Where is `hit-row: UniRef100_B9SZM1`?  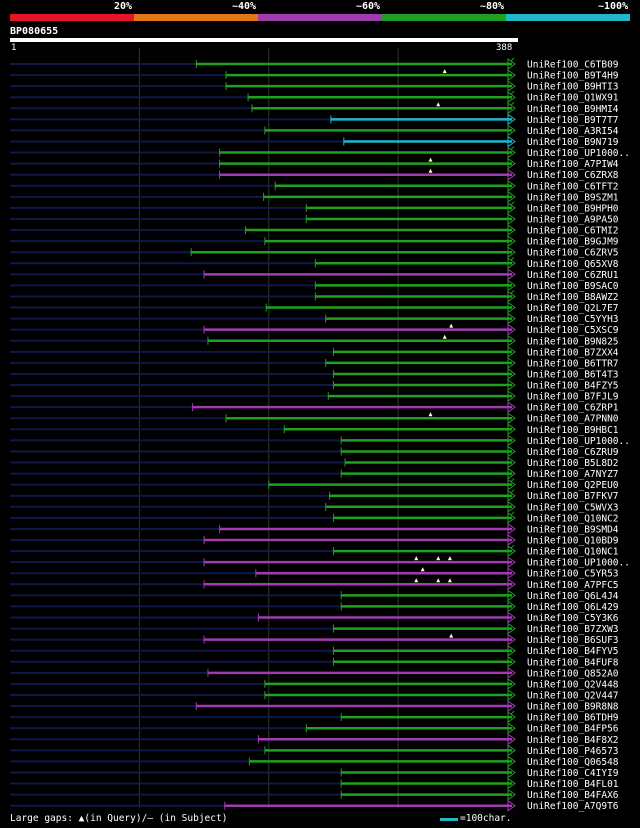 hit-row: UniRef100_B9SZM1 is located at coordinates (314, 197).